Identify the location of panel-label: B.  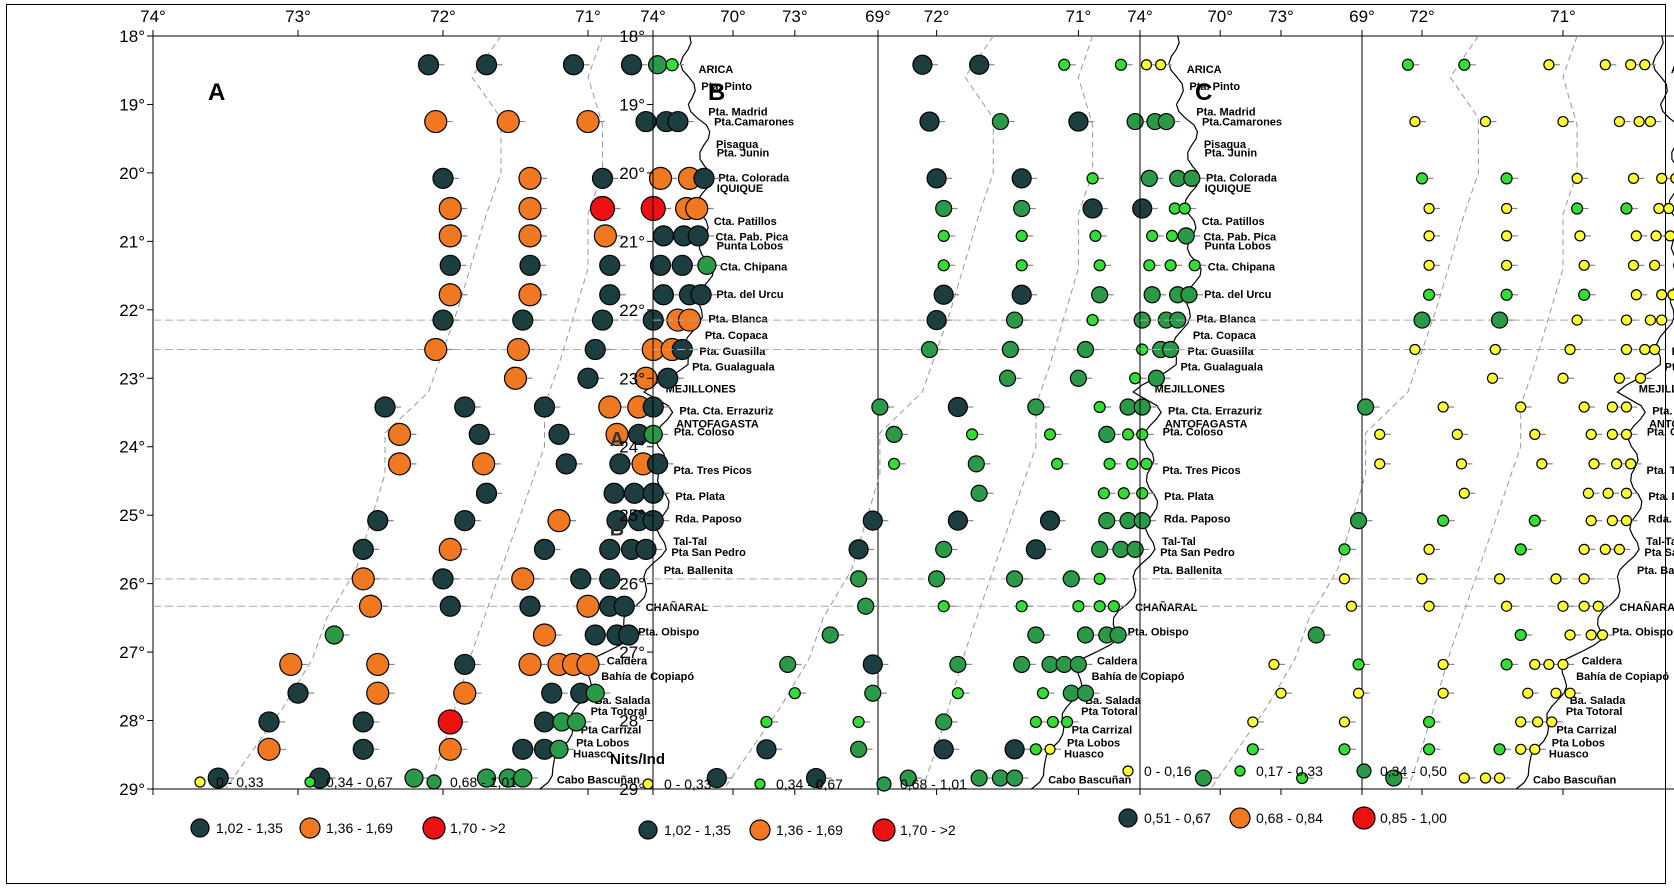
(716, 92).